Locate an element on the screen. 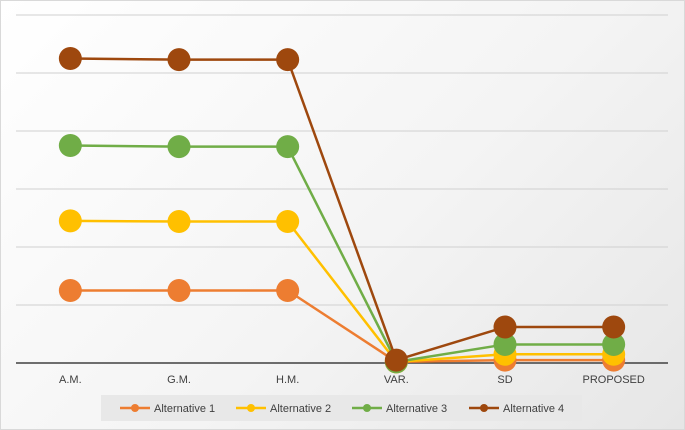 The height and width of the screenshot is (430, 685). legend-label-1: Alternative 1 is located at coordinates (184, 409).